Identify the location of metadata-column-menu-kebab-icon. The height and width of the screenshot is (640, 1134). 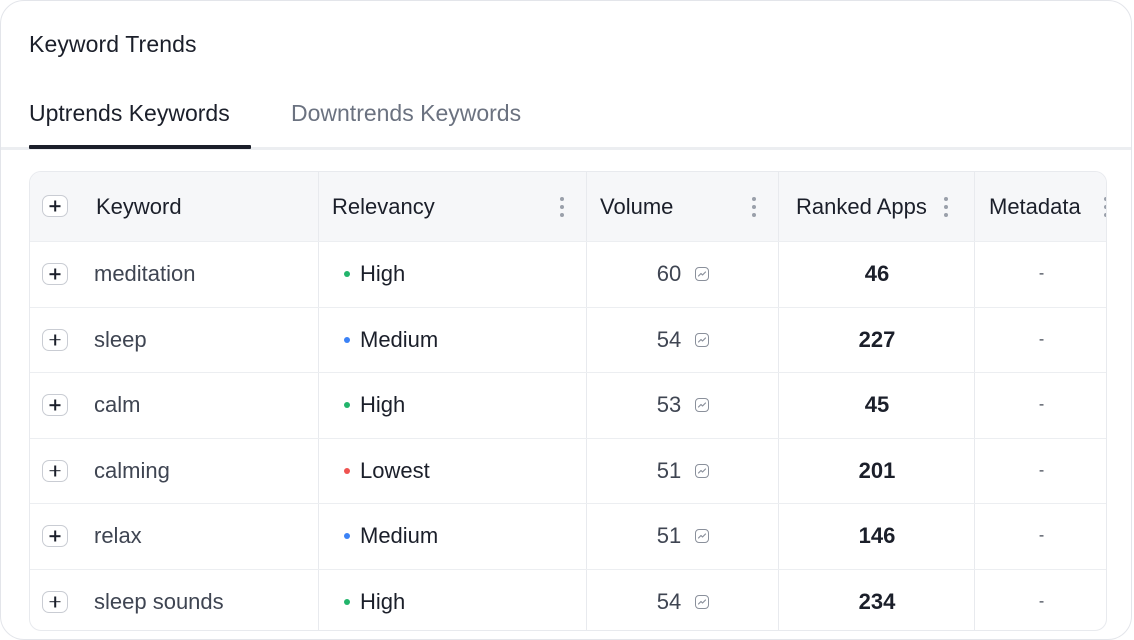
(1105, 207).